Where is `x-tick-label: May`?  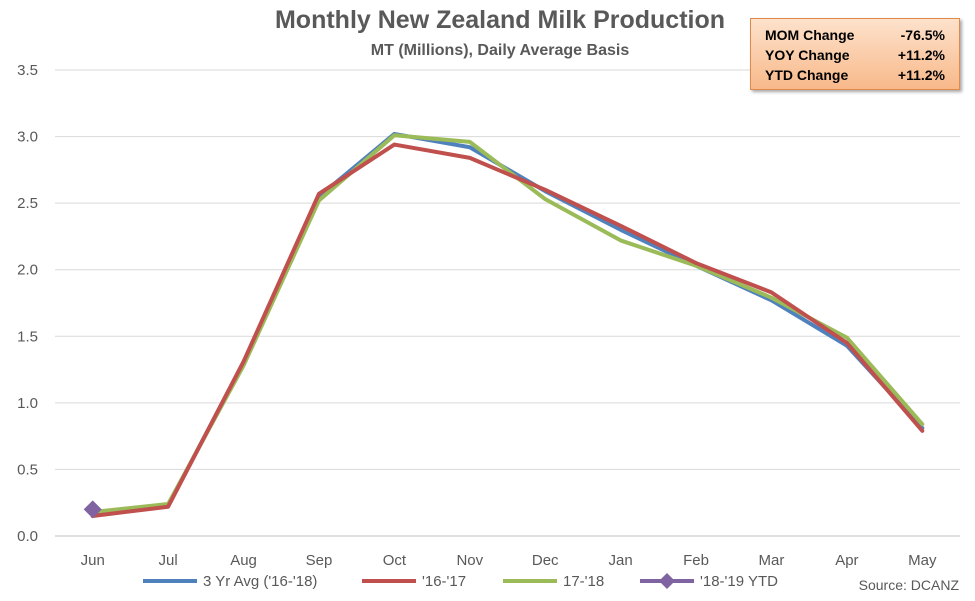
x-tick-label: May is located at coordinates (922, 560).